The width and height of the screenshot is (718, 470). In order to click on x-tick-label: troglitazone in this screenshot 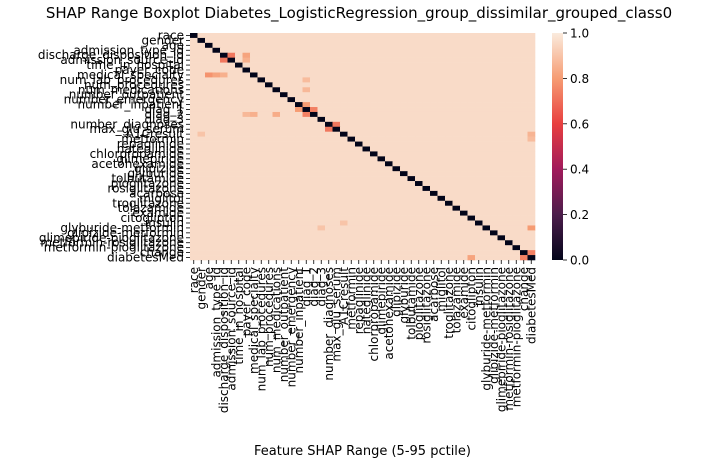, I will do `click(449, 303)`.